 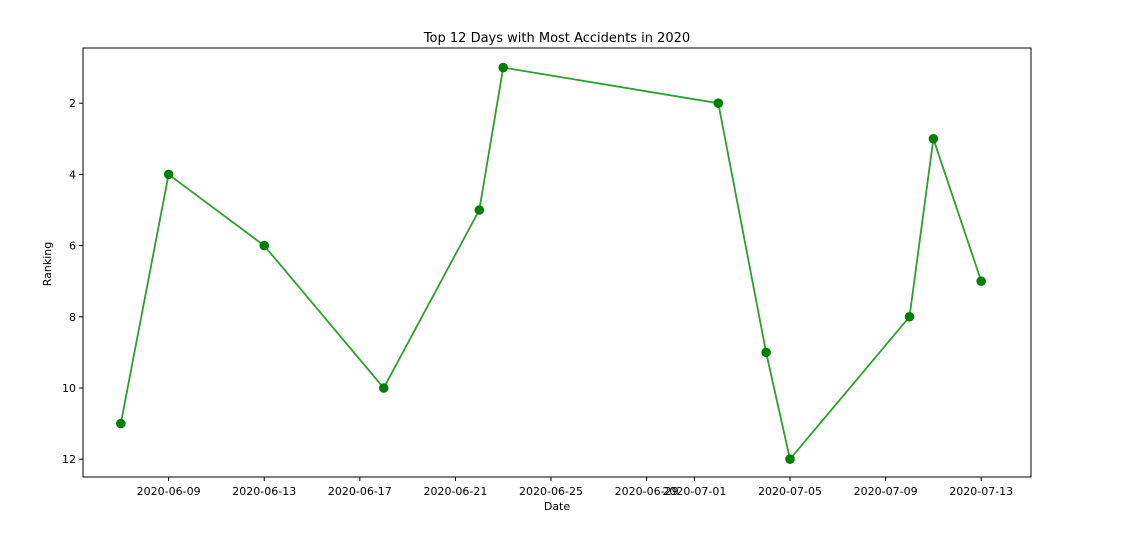 I want to click on x-axis-label: Date, so click(x=557, y=506).